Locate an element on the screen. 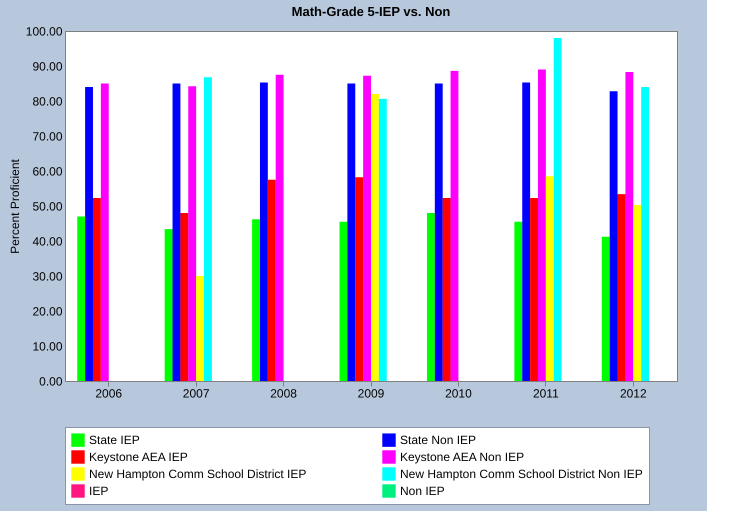  y-tick-label: 20.00 is located at coordinates (47, 311).